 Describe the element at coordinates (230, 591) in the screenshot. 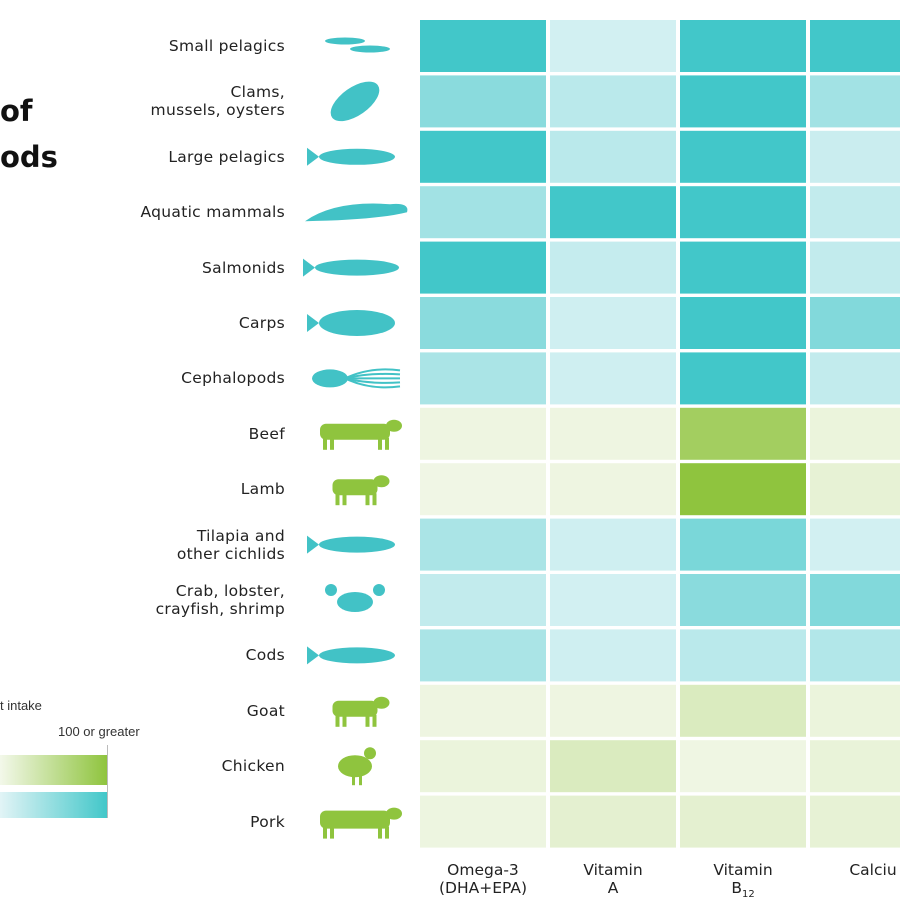

I see `row-label-line: Crab, lobster,` at that location.